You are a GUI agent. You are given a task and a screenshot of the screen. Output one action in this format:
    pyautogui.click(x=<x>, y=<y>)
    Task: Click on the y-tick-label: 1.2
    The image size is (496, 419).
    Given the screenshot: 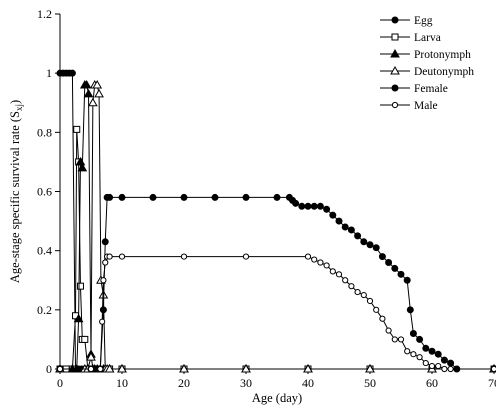 What is the action you would take?
    pyautogui.click(x=44, y=14)
    